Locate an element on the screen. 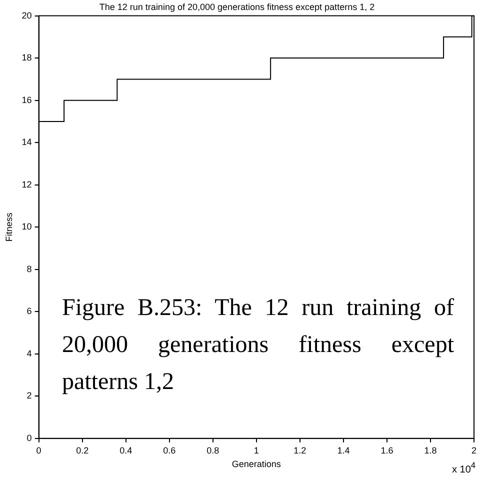 The image size is (480, 482). y-tick-label: 2 is located at coordinates (29, 395).